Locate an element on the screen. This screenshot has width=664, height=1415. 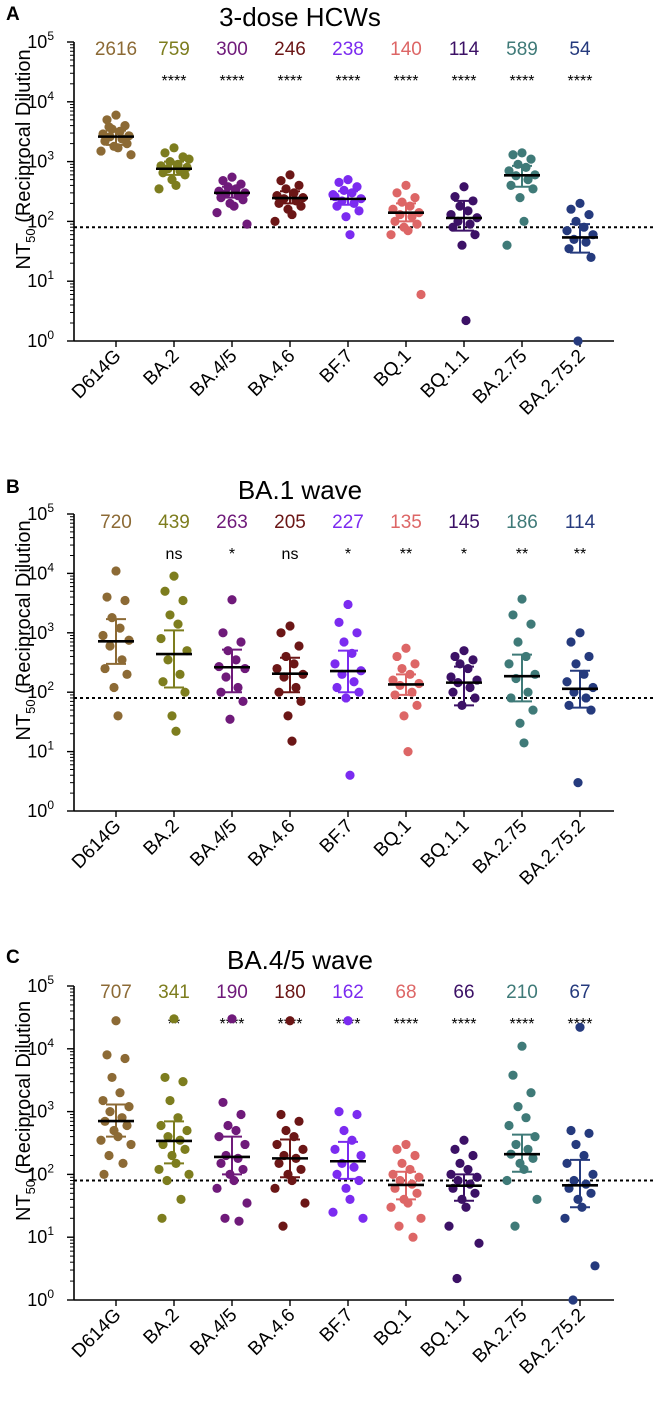
series-bq-1-1: BQ.1.1 145 * is located at coordinates (449, 692).